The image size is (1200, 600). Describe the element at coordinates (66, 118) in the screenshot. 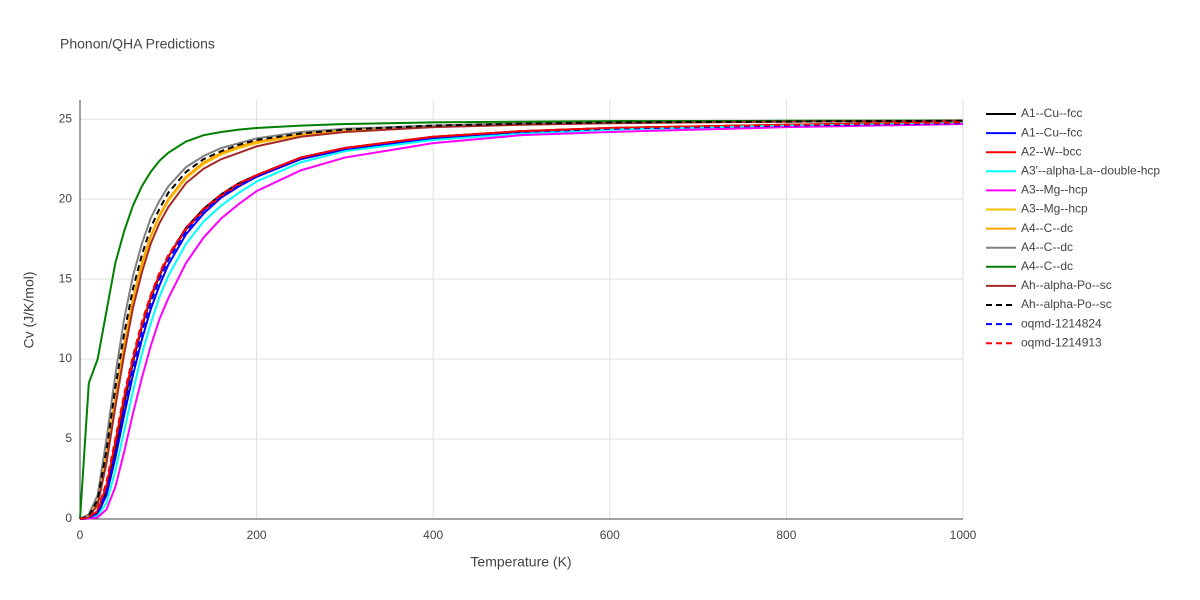

I see `y-tick-label: 25` at that location.